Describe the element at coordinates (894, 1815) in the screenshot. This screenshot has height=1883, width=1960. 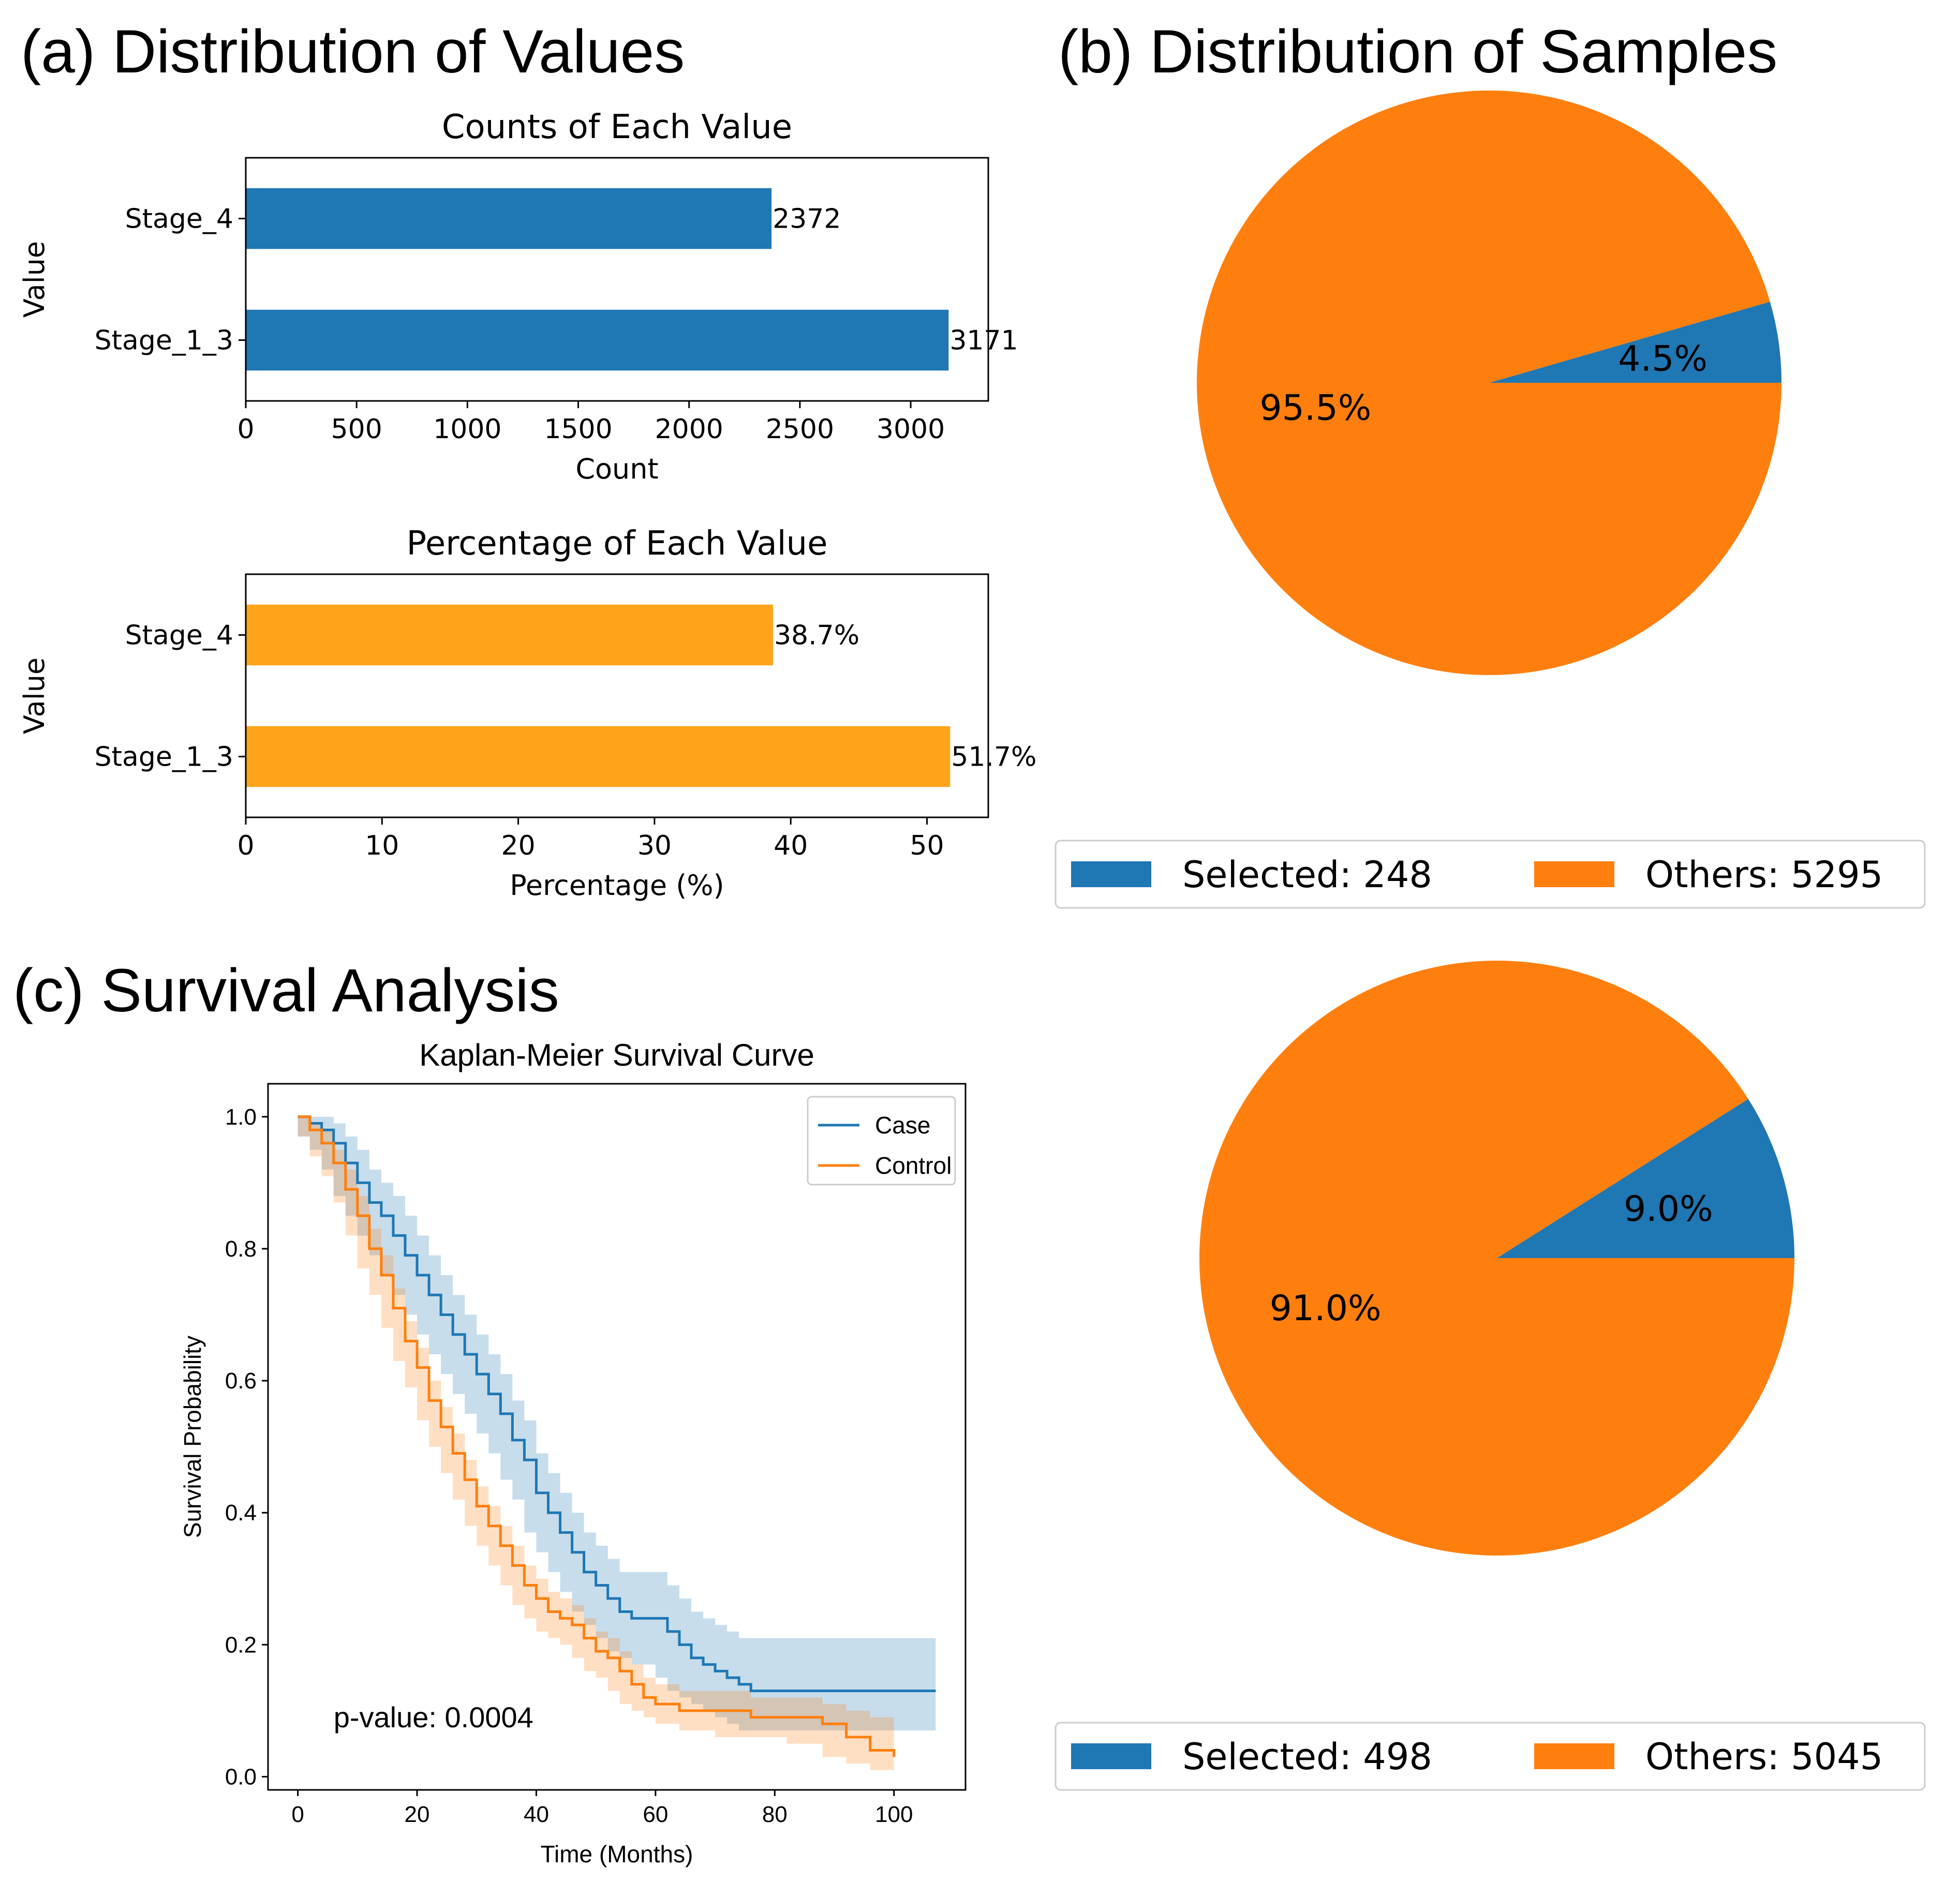
I see `x-tick-label: 100` at that location.